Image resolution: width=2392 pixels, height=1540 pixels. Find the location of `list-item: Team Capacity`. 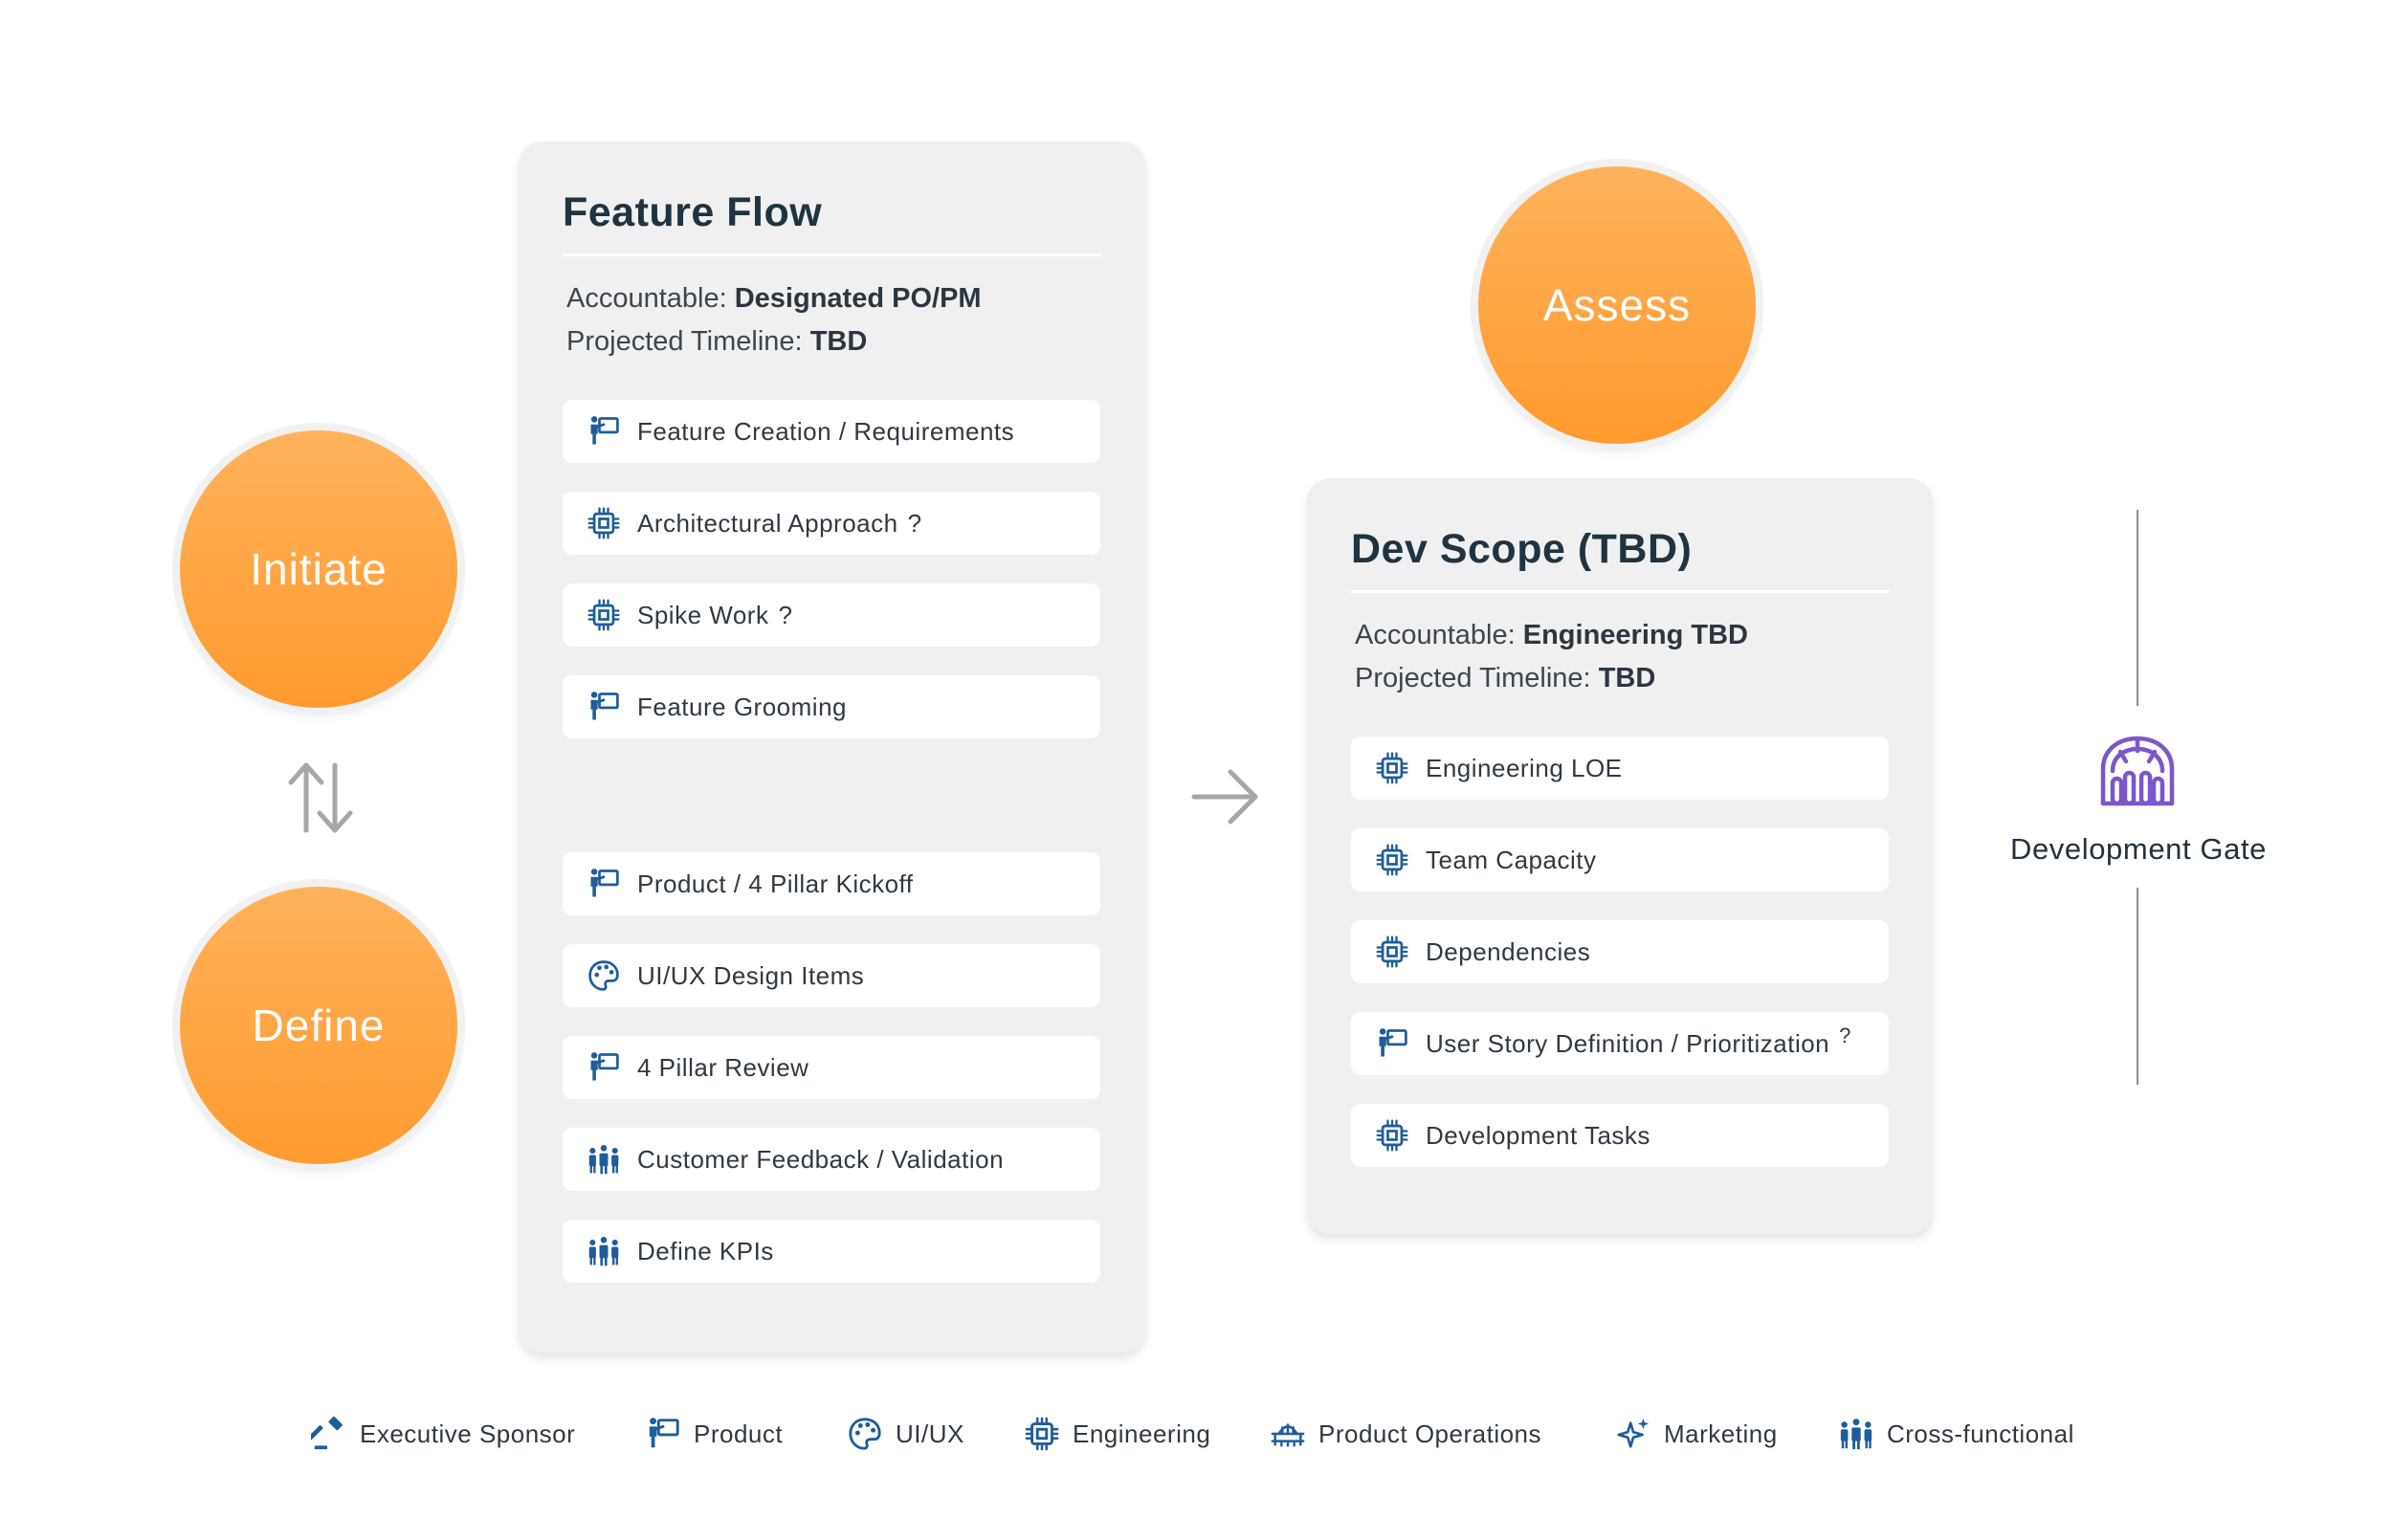

list-item: Team Capacity is located at coordinates (1620, 859).